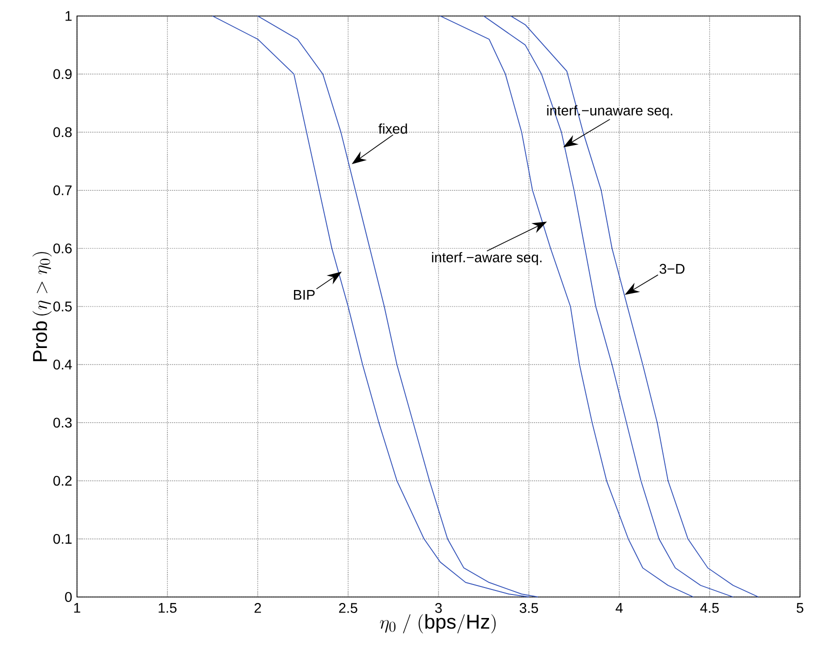 Image resolution: width=828 pixels, height=663 pixels. Describe the element at coordinates (62, 481) in the screenshot. I see `y-tick-label: 0.2` at that location.